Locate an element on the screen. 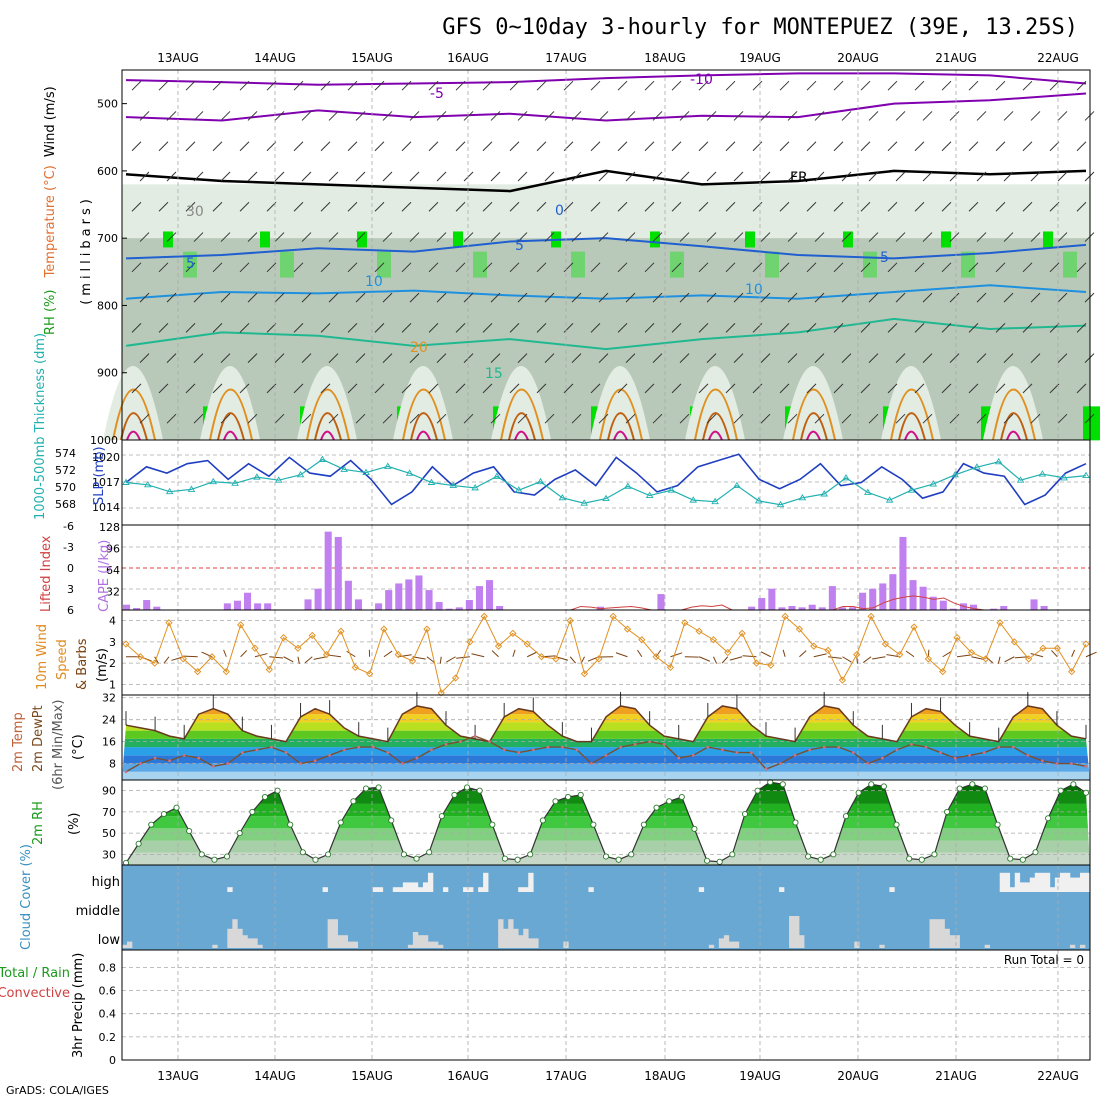  li-tick: 3 is located at coordinates (70, 589).